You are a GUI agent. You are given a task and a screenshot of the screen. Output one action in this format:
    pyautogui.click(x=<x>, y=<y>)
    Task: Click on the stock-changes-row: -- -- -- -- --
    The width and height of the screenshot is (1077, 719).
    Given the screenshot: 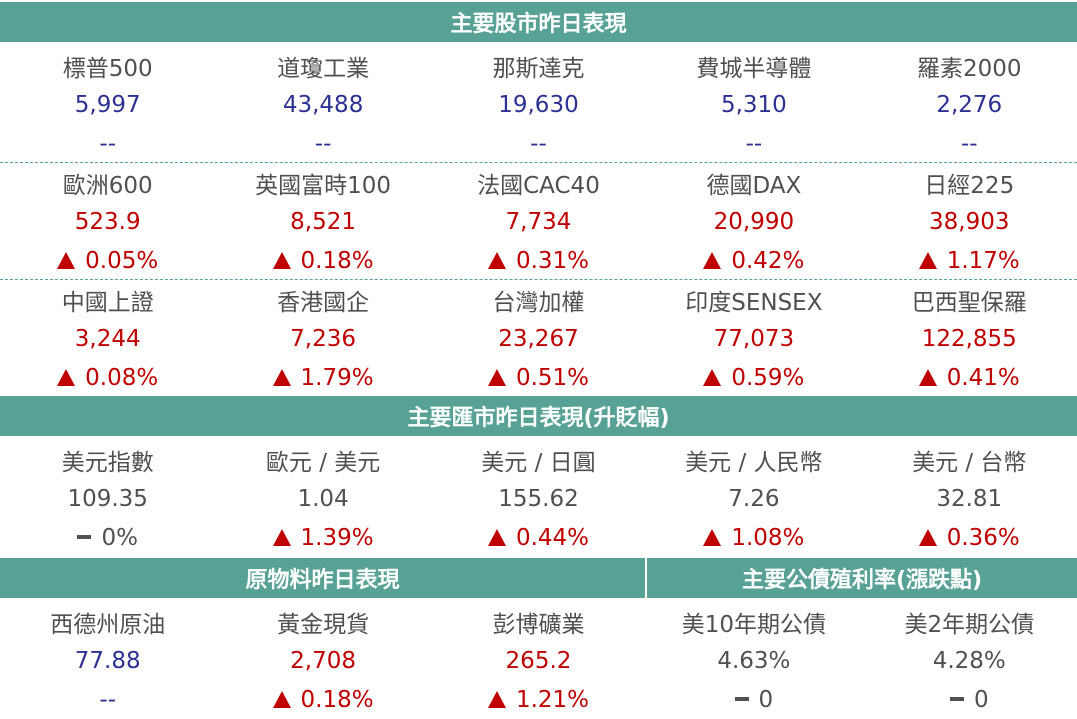 What is the action you would take?
    pyautogui.click(x=538, y=143)
    